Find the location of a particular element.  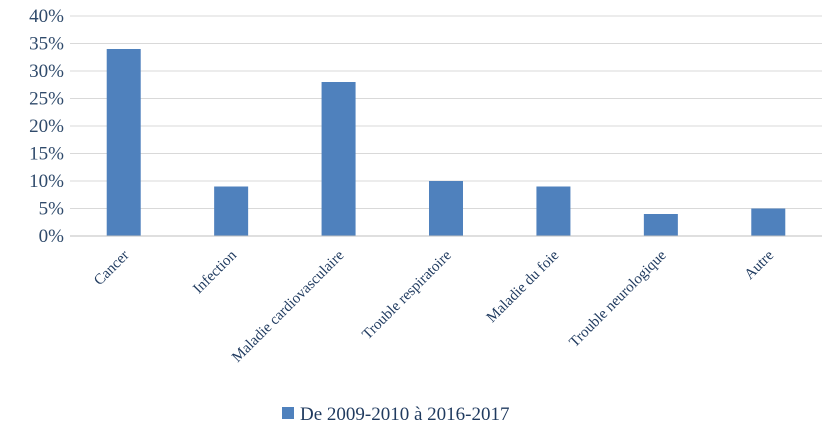

x-category-label: Autre is located at coordinates (760, 265).